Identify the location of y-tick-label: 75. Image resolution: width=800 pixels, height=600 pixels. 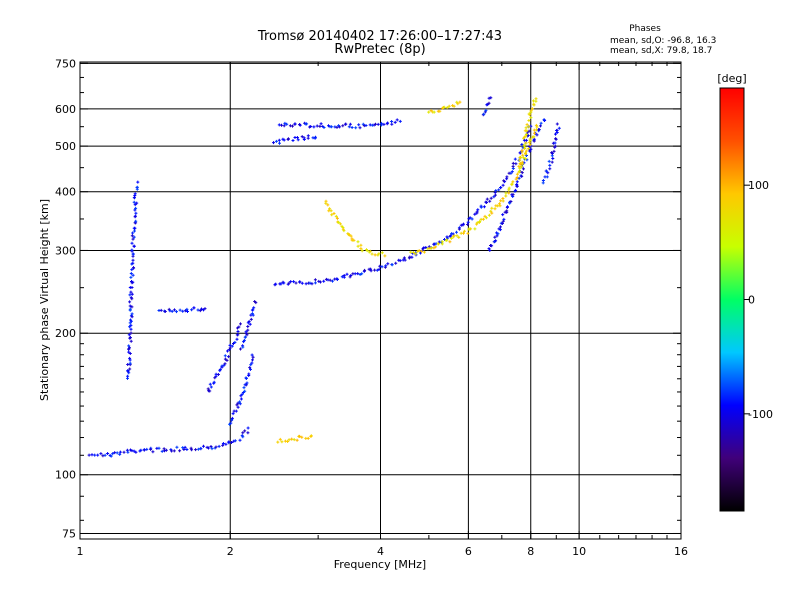
(69, 533).